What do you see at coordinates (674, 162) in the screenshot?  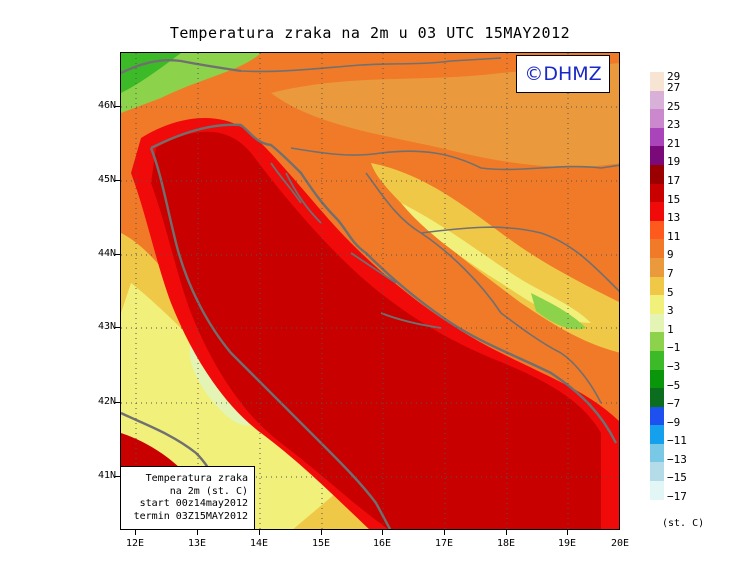 I see `legend-label: 19` at bounding box center [674, 162].